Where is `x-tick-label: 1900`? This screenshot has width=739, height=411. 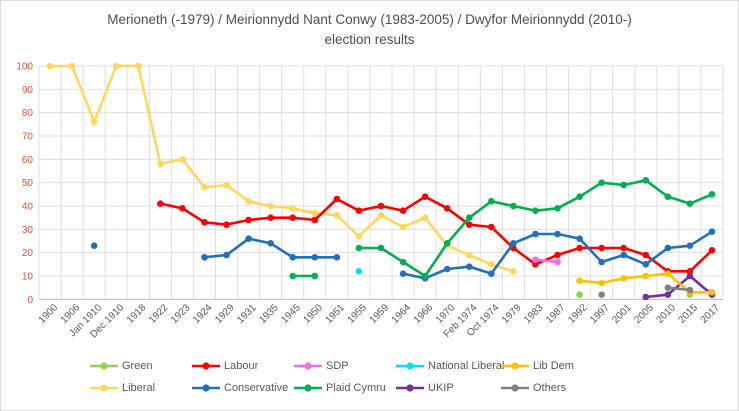 x-tick-label: 1900 is located at coordinates (49, 314).